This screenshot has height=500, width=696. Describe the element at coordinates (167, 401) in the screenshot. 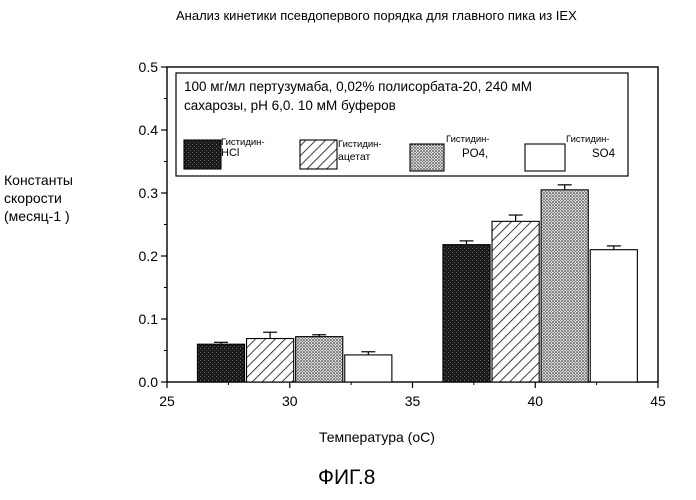

I see `x-tick-label: 25` at that location.